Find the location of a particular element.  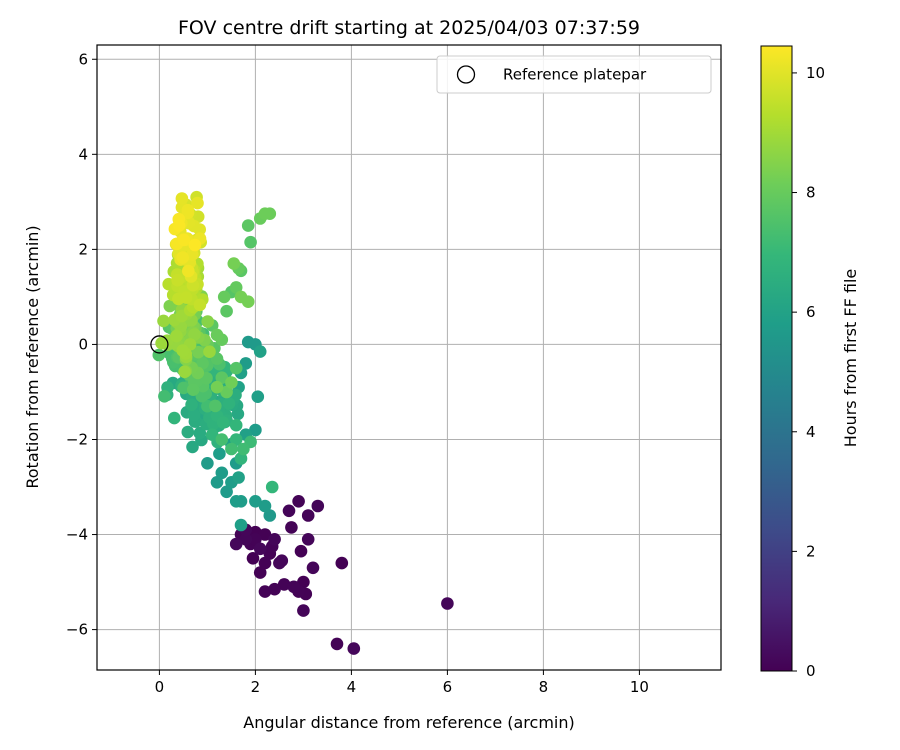

colorbar-ticks: 0 2 4 6 8 10 is located at coordinates (808, 372).